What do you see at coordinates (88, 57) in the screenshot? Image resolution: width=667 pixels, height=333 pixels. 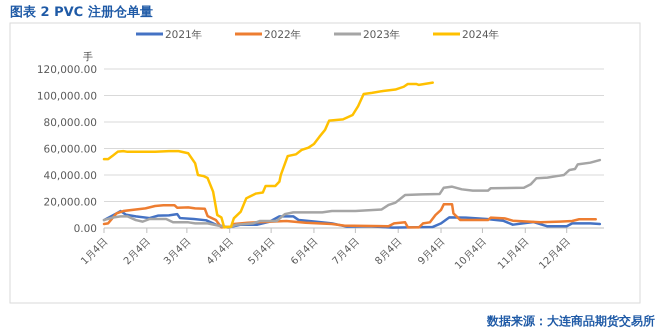 I see `y-axis-title: 手` at bounding box center [88, 57].